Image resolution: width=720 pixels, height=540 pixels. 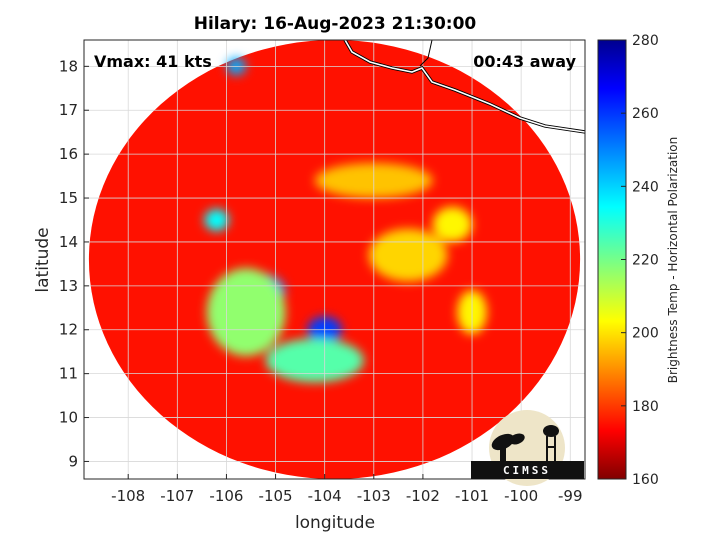 I want to click on x-tick-label: -105, so click(x=276, y=496).